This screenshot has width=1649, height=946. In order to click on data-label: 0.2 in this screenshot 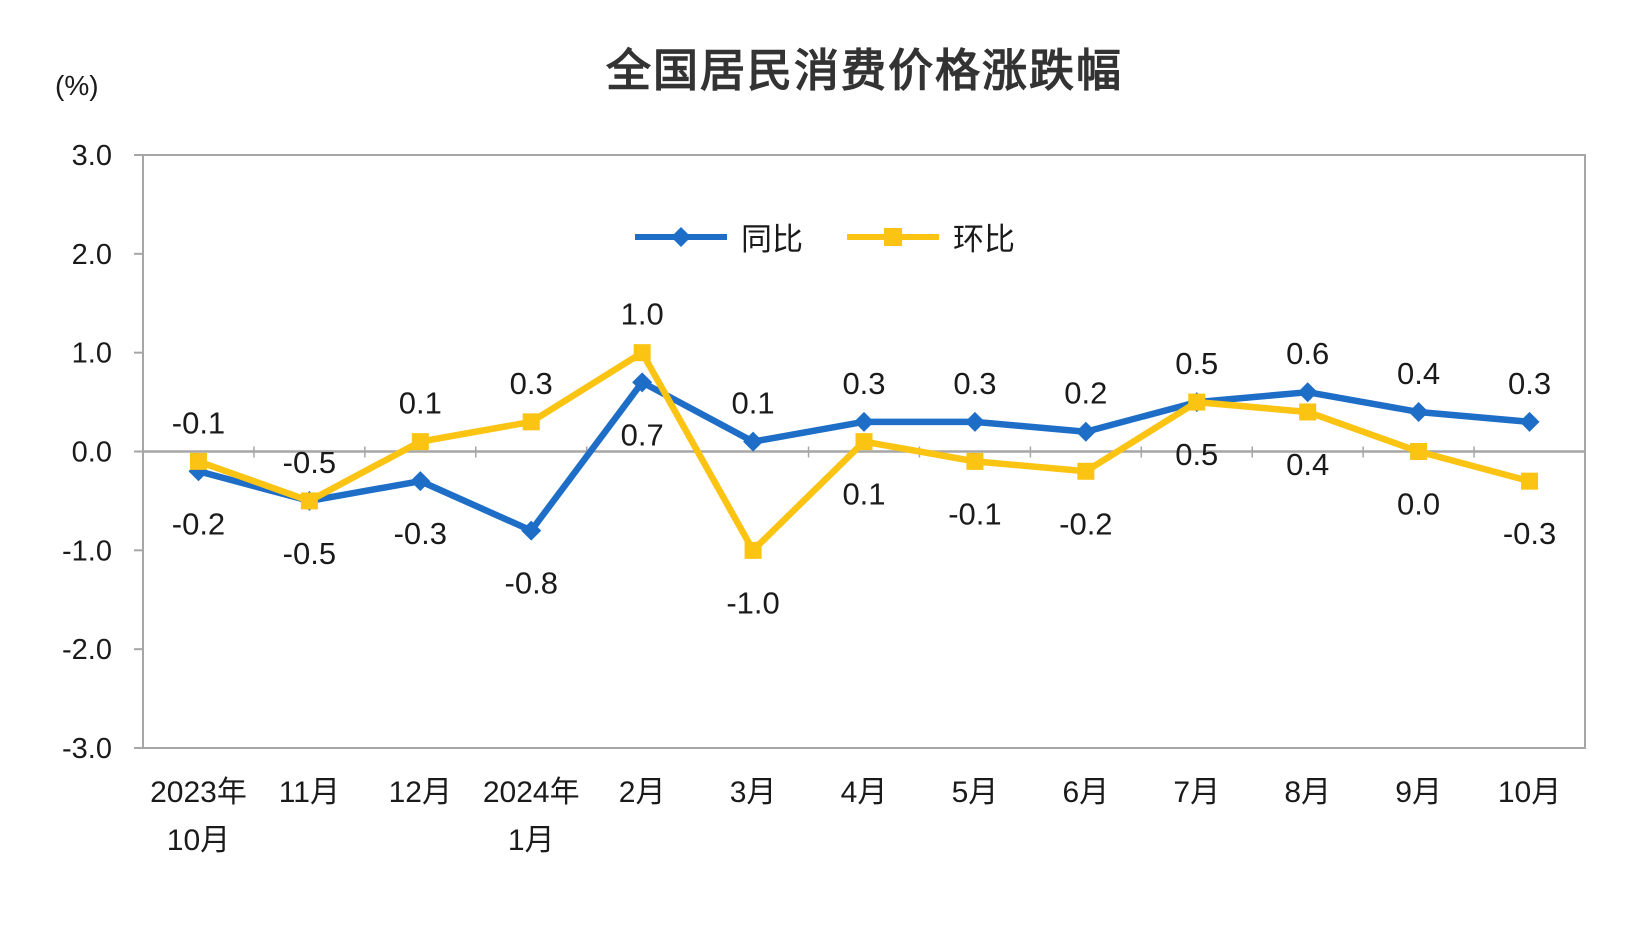, I will do `click(1085, 393)`.